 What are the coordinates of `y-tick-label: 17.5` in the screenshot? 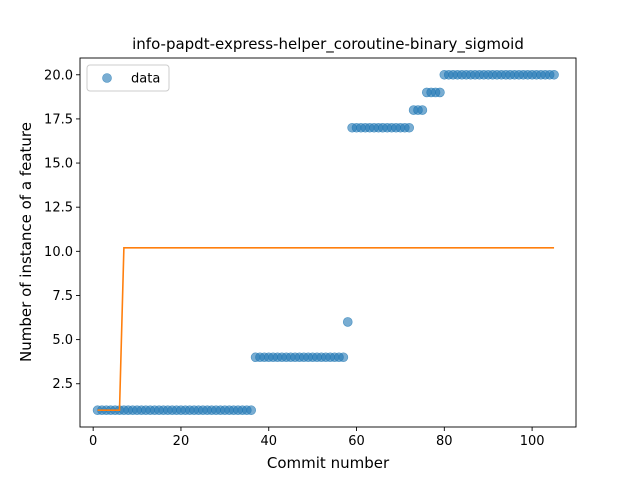 It's located at (58, 119).